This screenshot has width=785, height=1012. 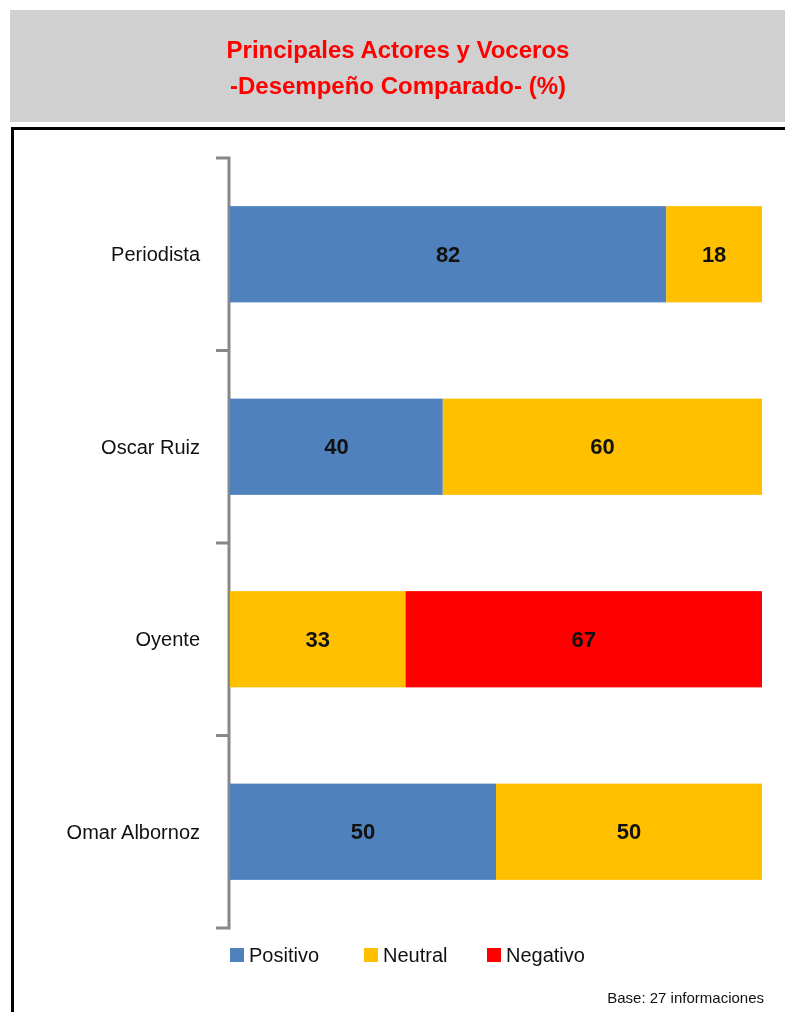 I want to click on data-label: 67, so click(x=584, y=639).